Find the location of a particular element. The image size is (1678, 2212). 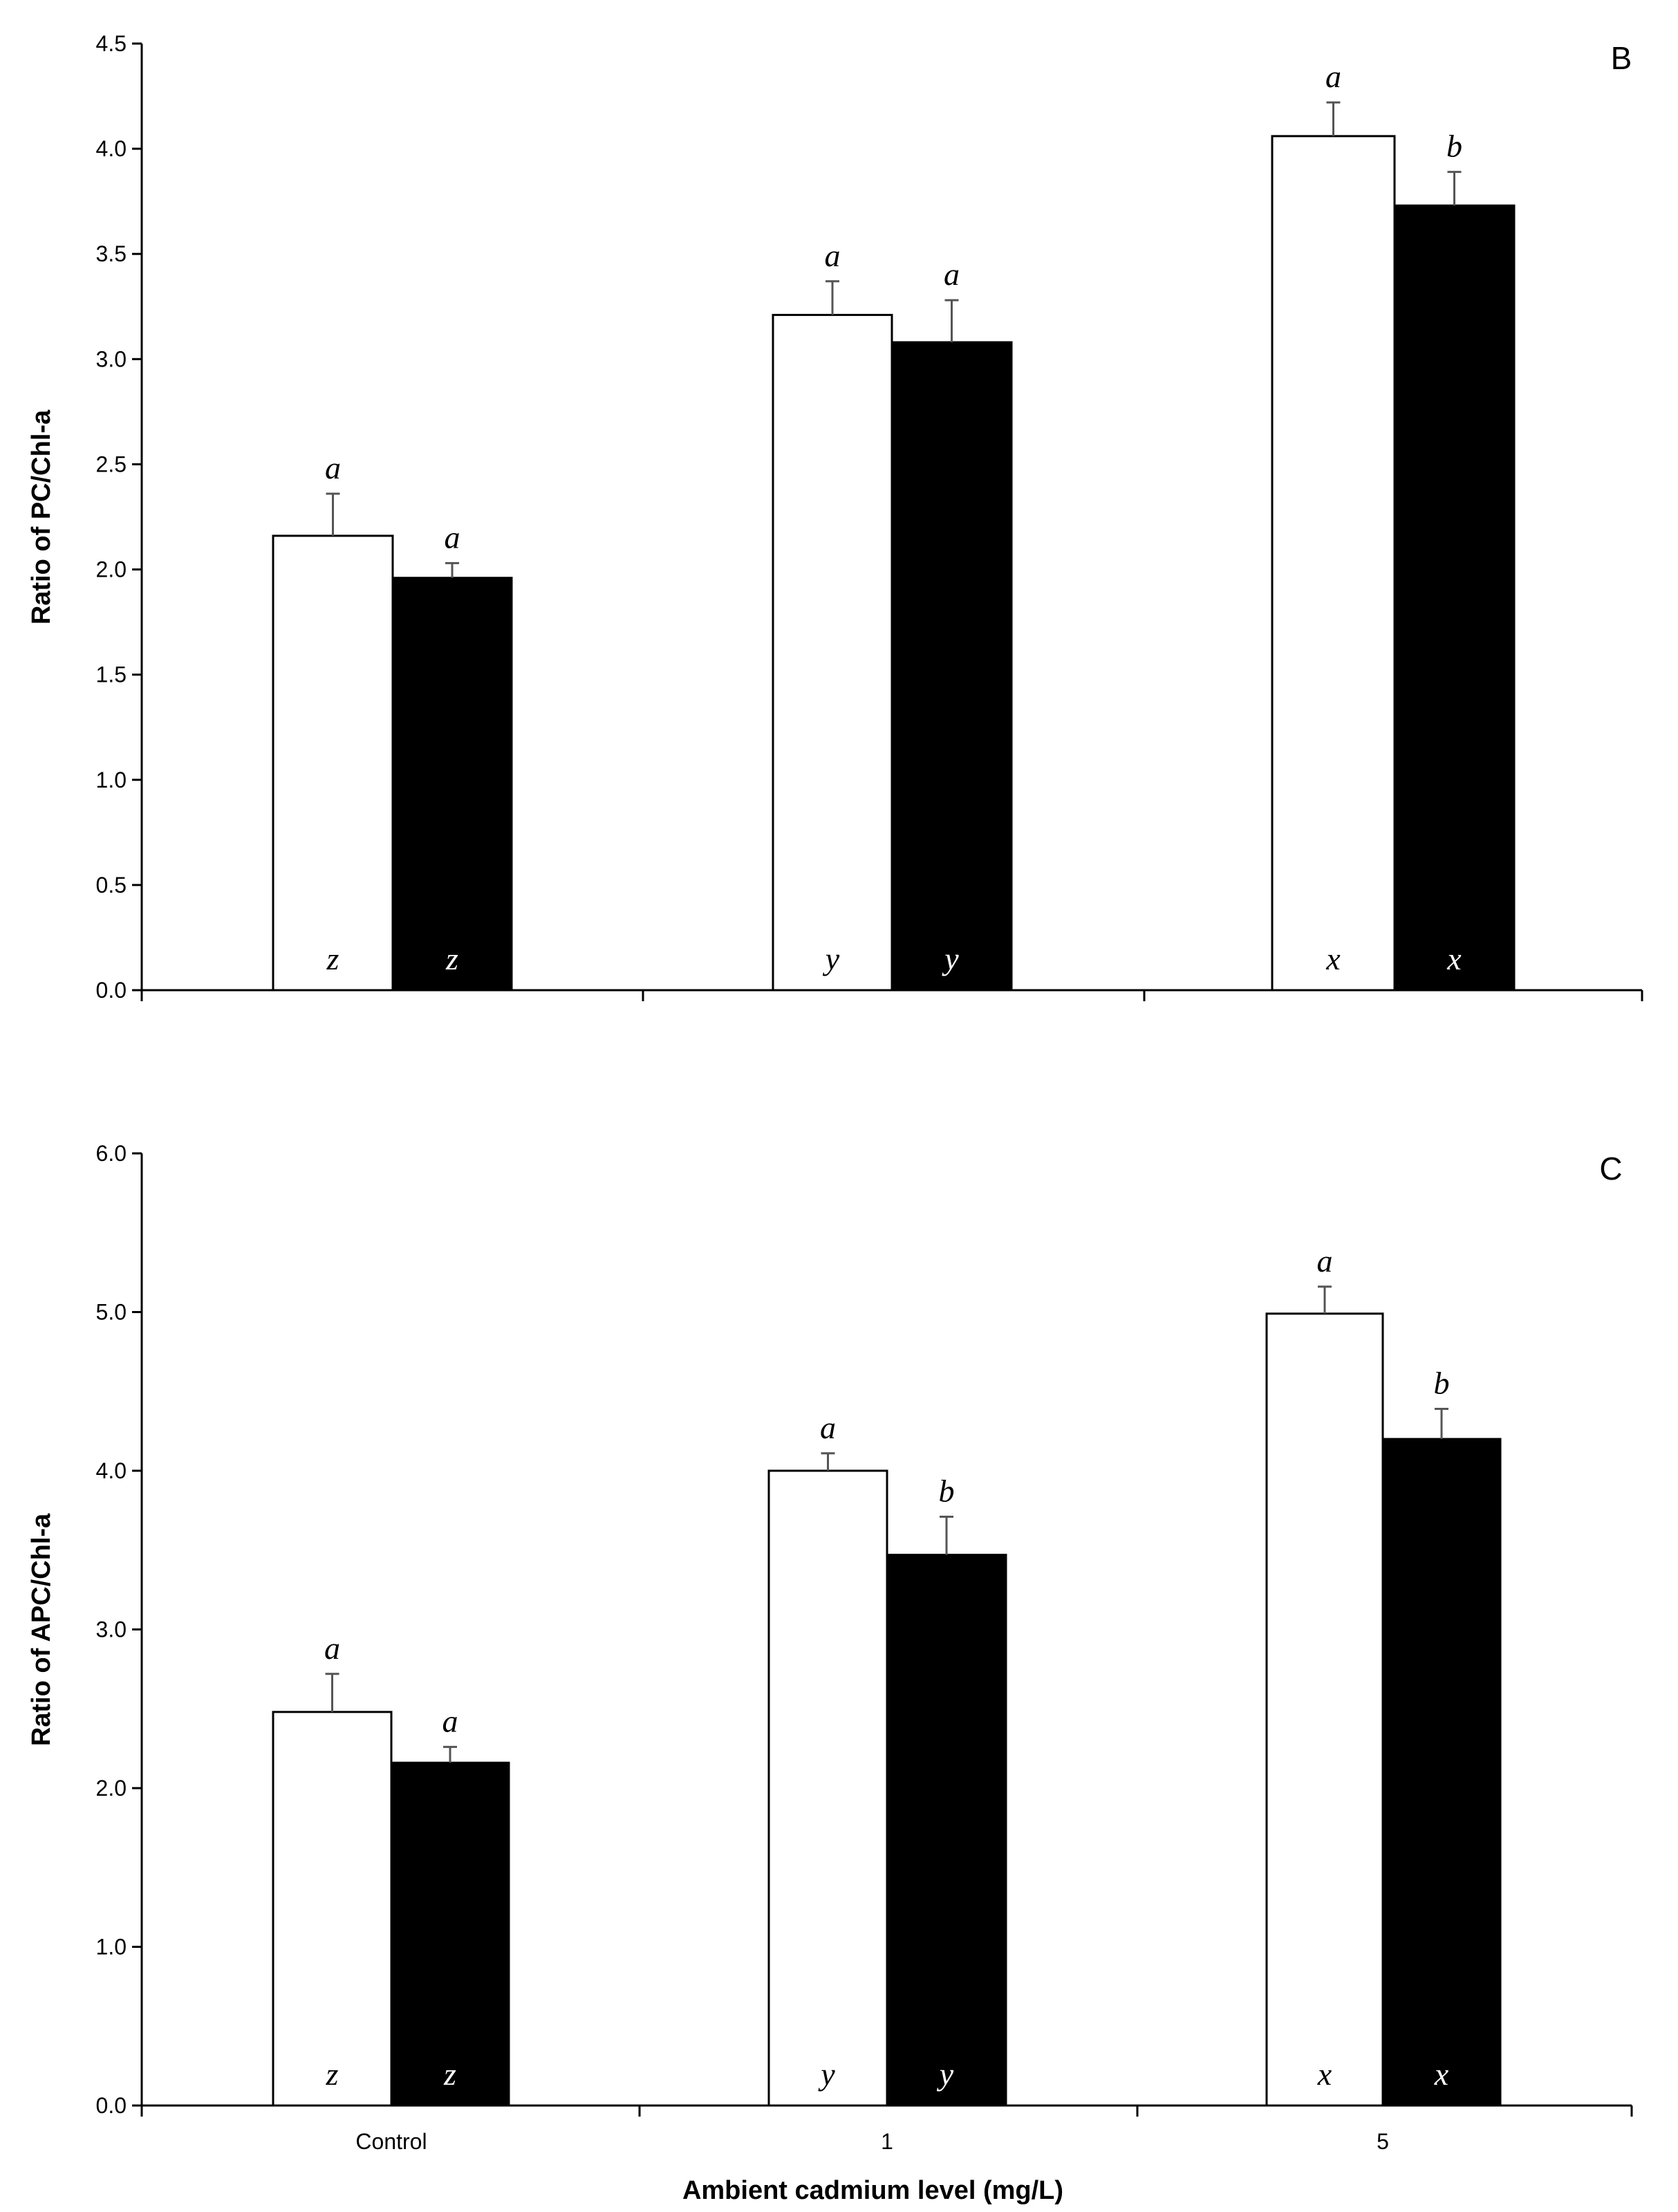

x-axis-title: Ambient cadmium level (mg/L) is located at coordinates (872, 2190).